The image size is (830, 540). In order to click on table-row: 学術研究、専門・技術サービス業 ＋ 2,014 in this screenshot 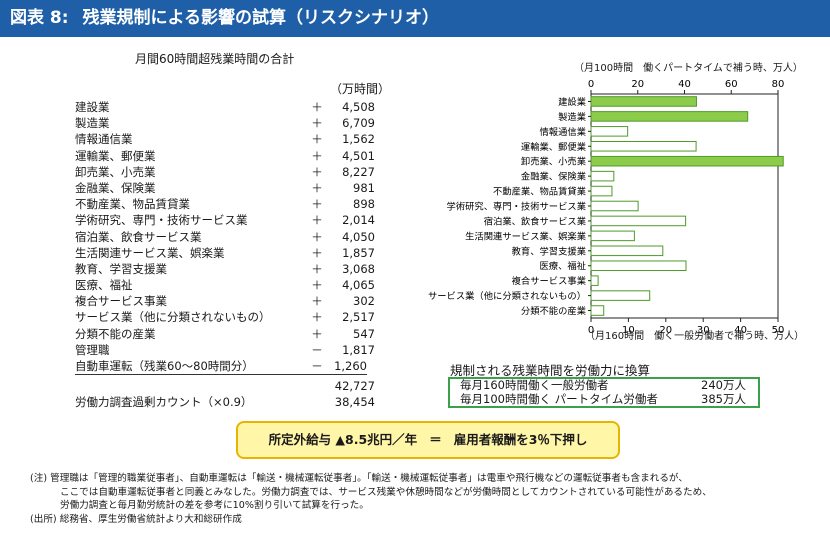, I will do `click(225, 220)`.